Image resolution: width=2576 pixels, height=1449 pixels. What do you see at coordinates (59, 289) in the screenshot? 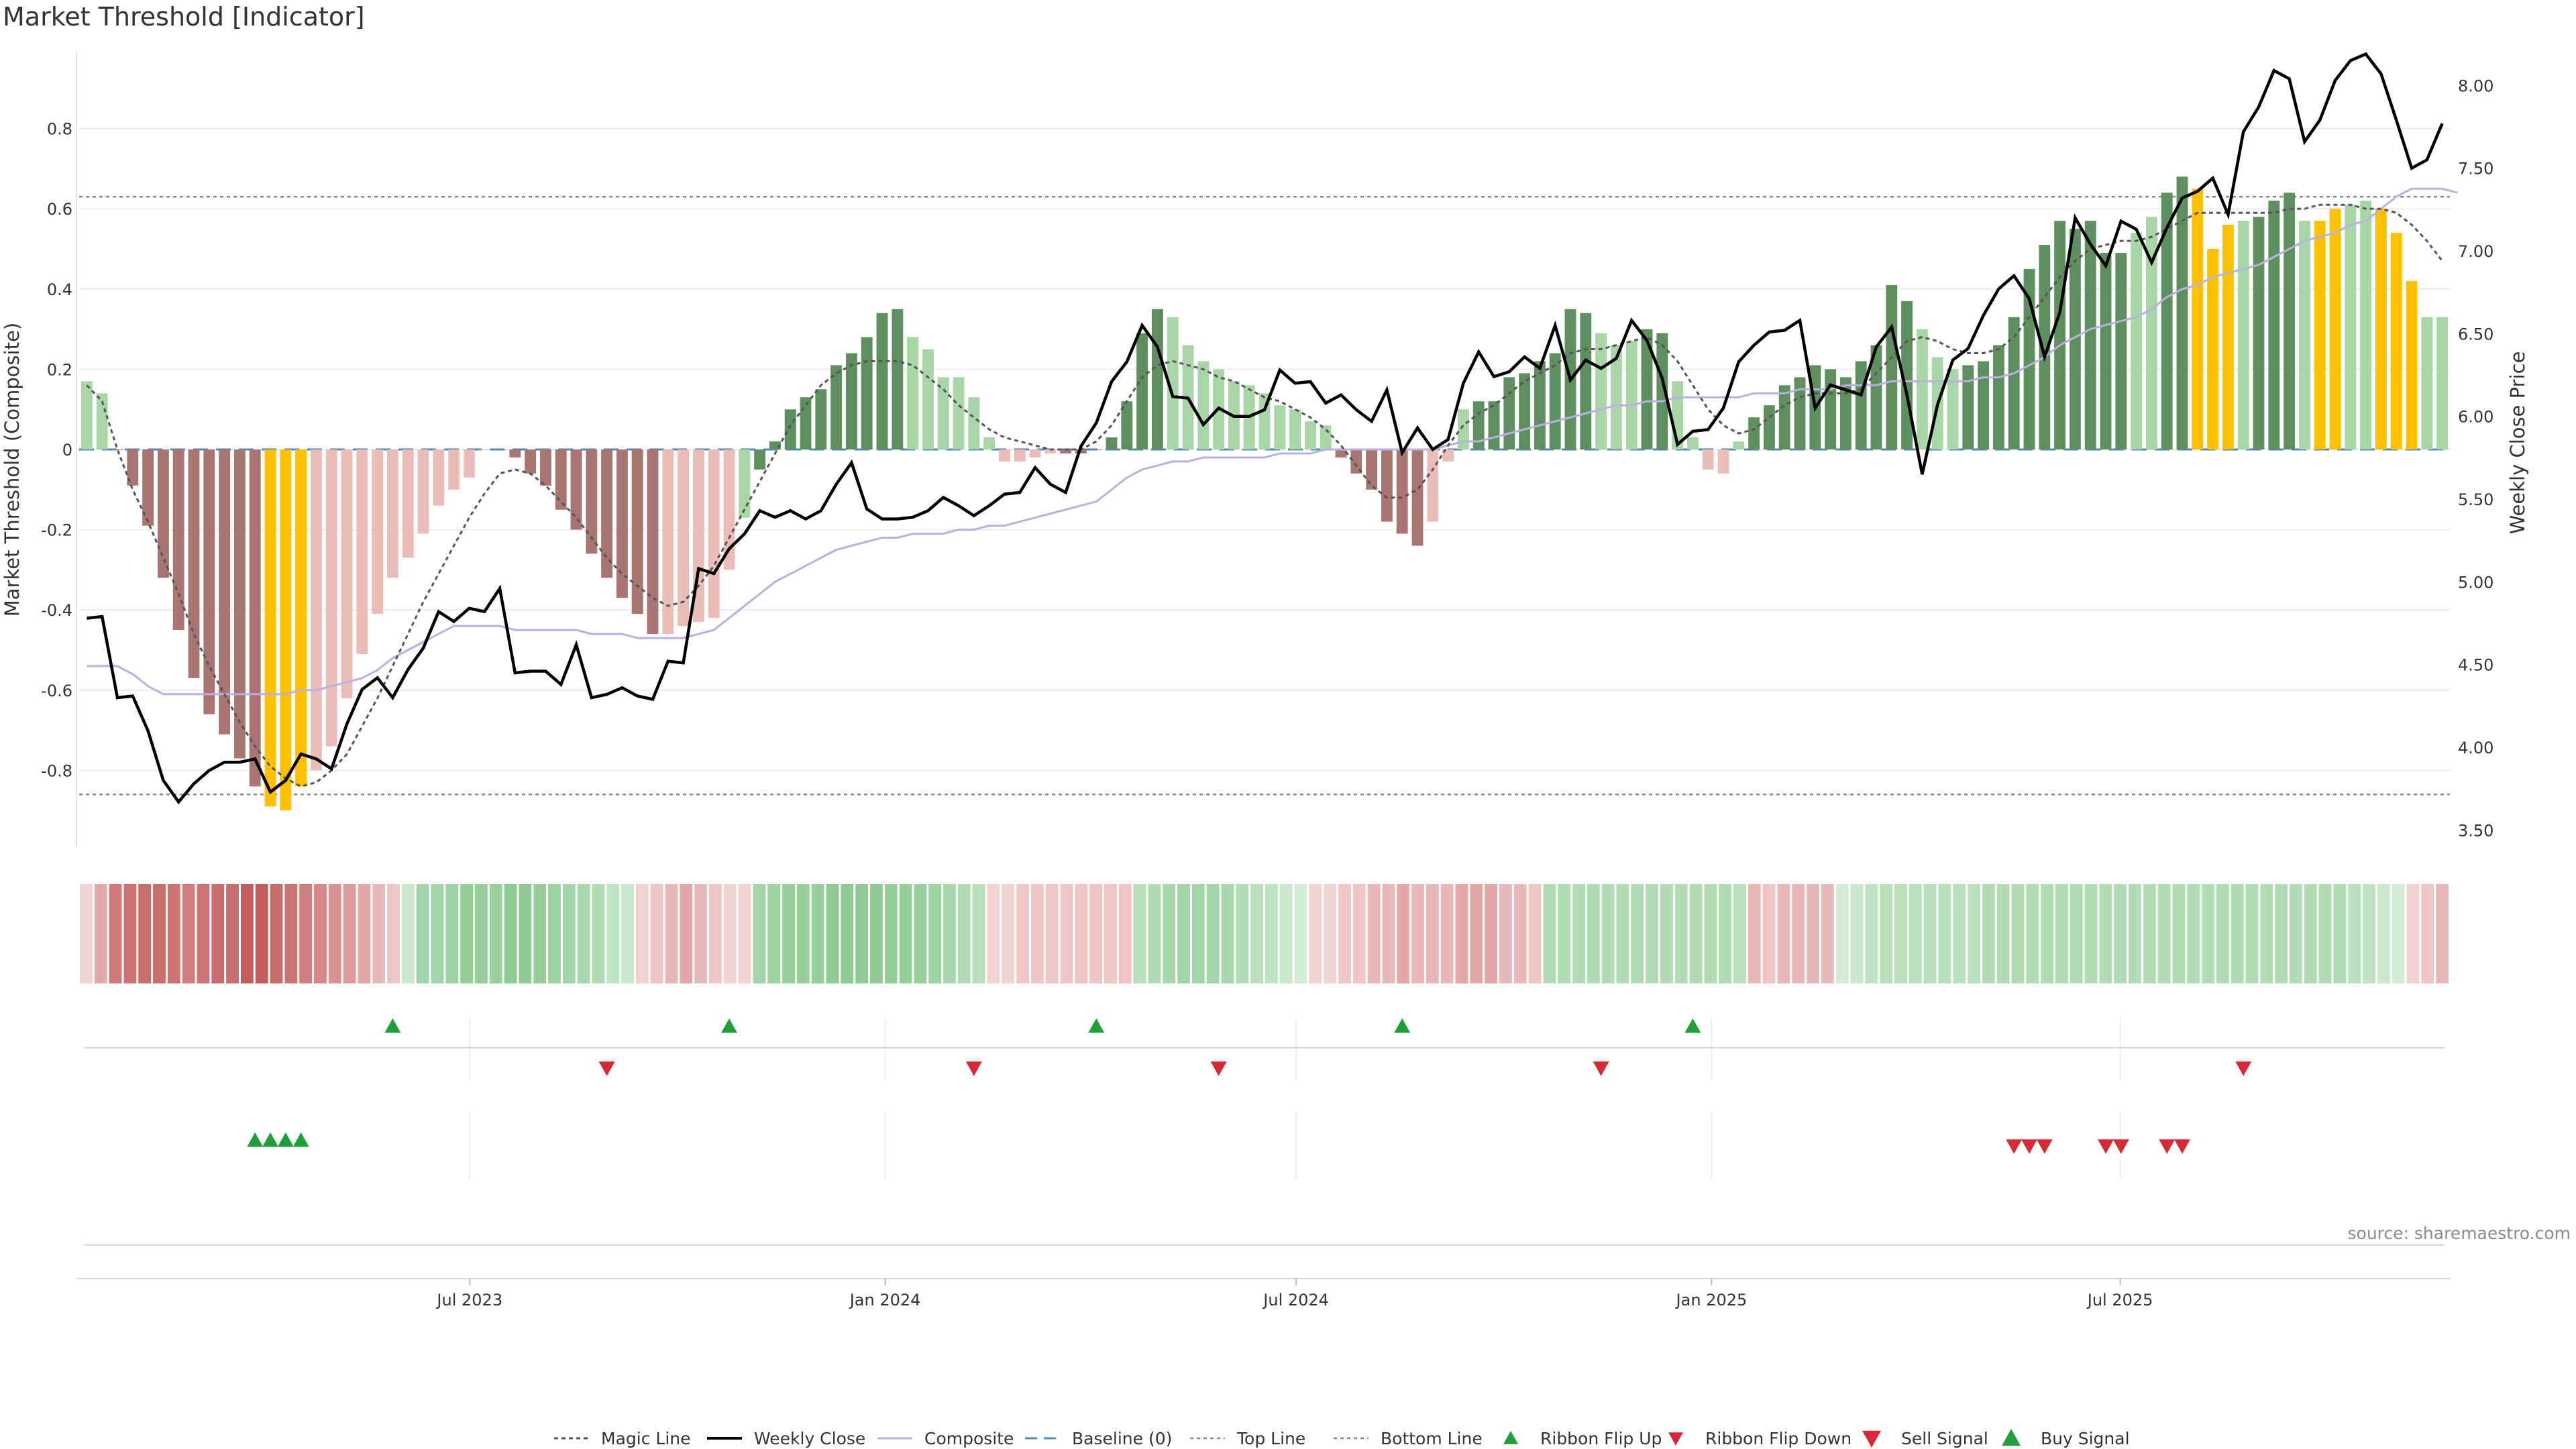
I see `left-y-tick-label: 0.4` at bounding box center [59, 289].